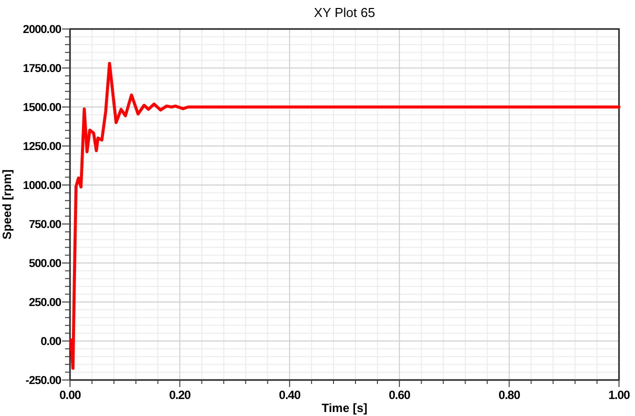 This screenshot has height=416, width=635. I want to click on x-tick-label: 0.40, so click(290, 395).